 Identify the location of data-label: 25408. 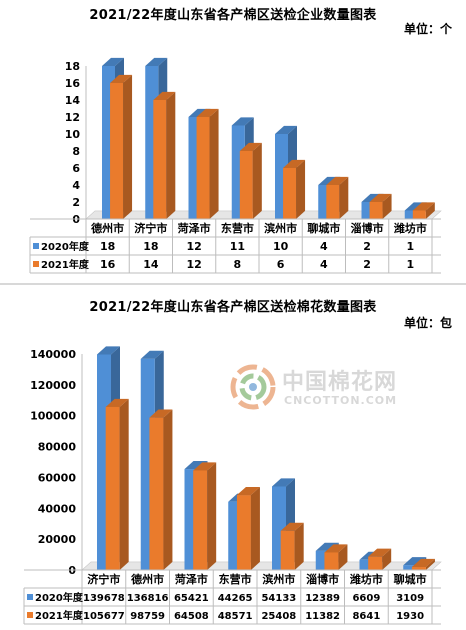
(278, 616).